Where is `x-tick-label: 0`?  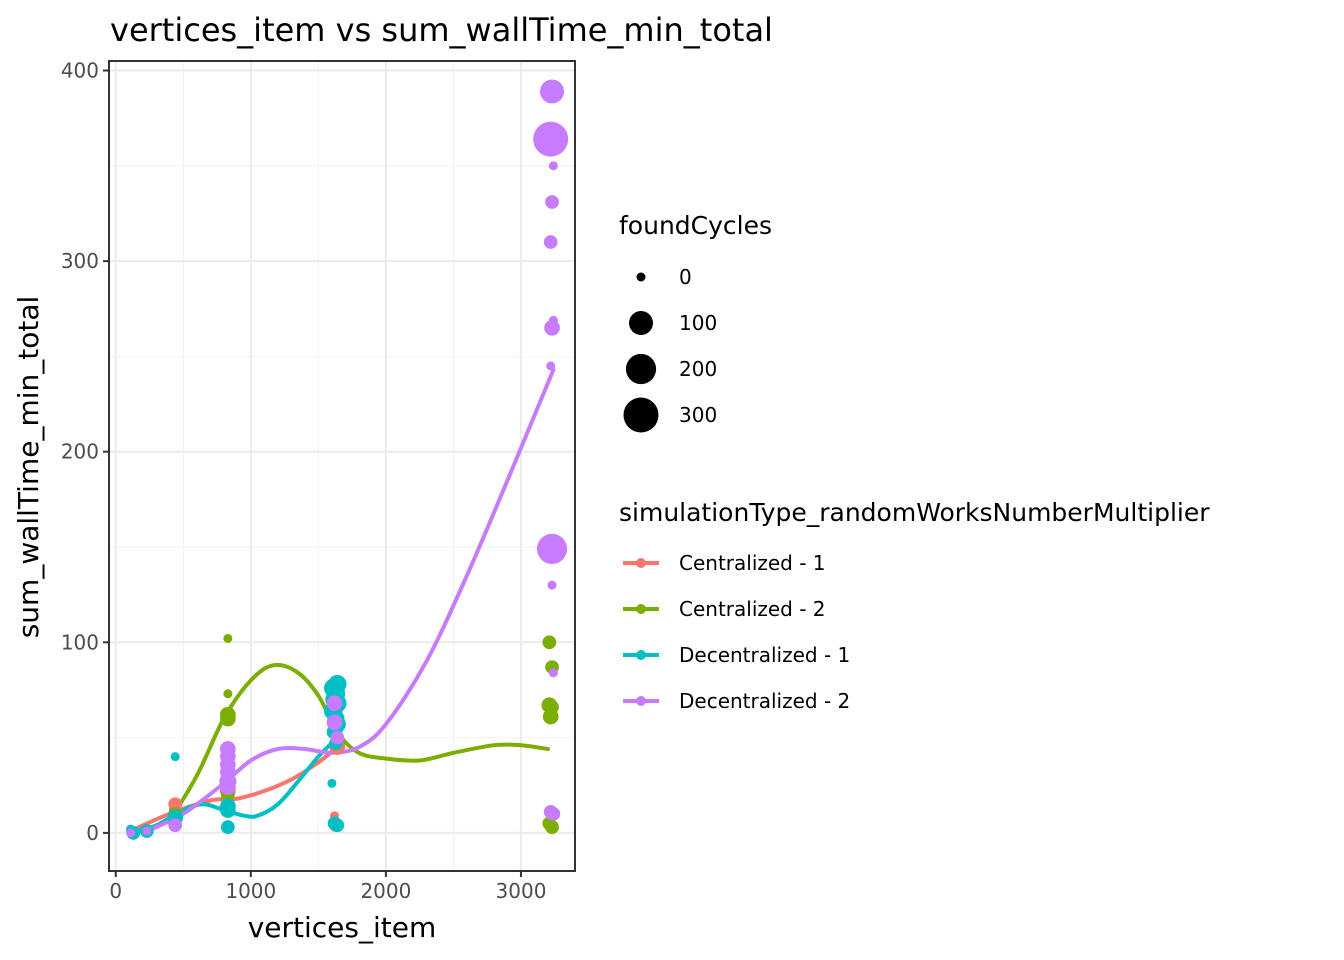
x-tick-label: 0 is located at coordinates (115, 891).